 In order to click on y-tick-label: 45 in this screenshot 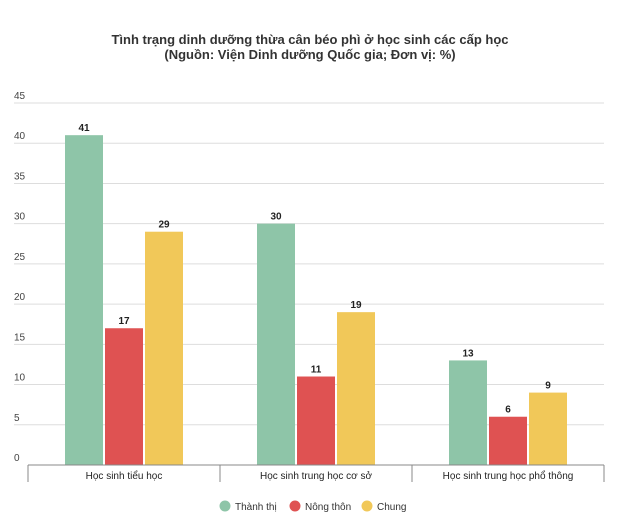, I will do `click(20, 96)`.